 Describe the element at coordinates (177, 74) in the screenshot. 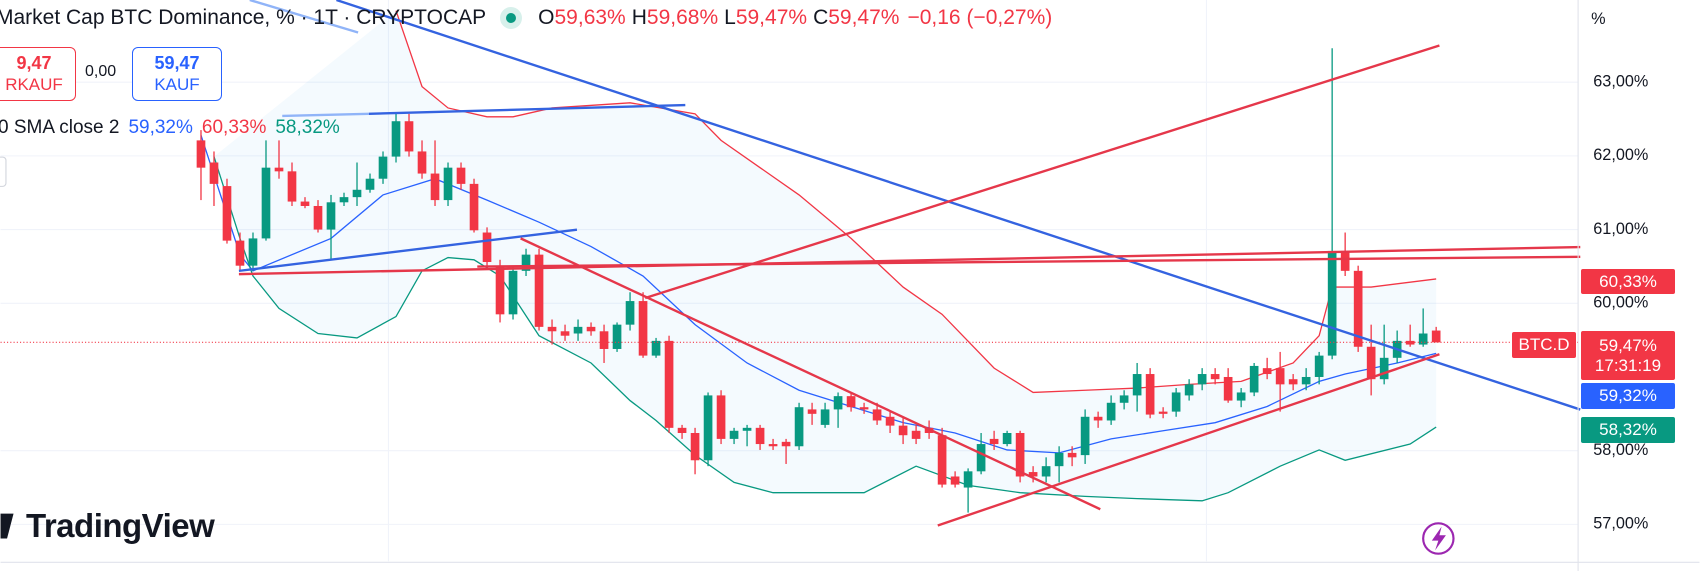

I see `buy-button: 59,47 KAUF` at that location.